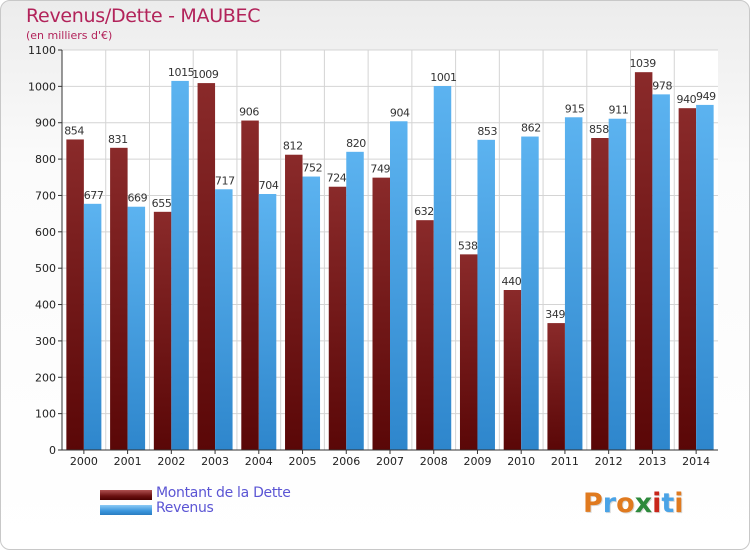 This screenshot has width=750, height=550. Describe the element at coordinates (696, 461) in the screenshot. I see `x-tick-label: 2014` at that location.